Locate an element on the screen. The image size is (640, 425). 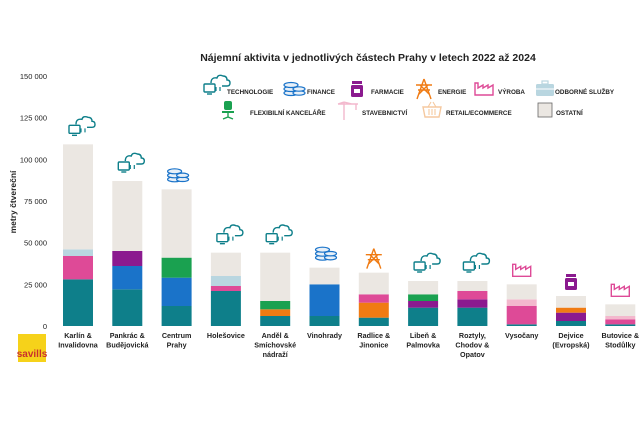
legend-label-flex: FLEXIBILNÍ KANCELÁŘE is located at coordinates (288, 112).